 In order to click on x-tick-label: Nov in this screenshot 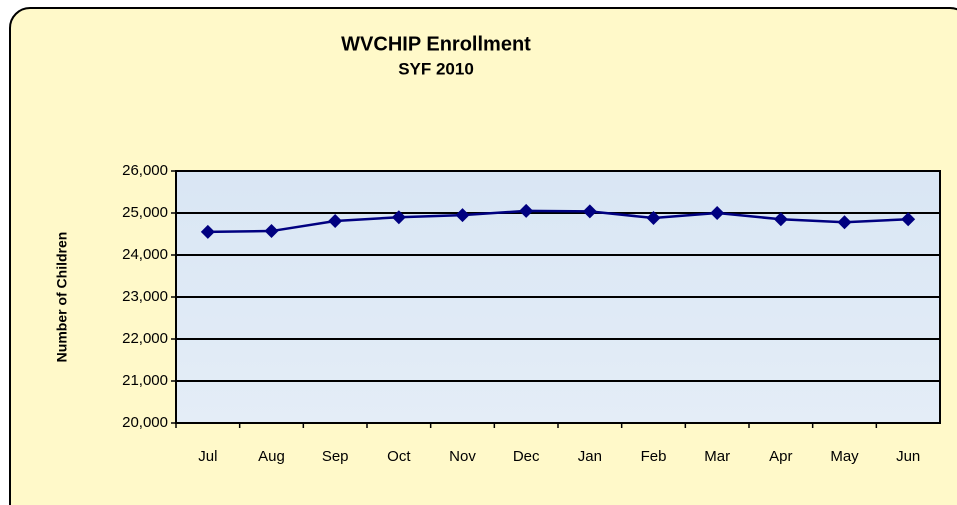, I will do `click(462, 456)`.